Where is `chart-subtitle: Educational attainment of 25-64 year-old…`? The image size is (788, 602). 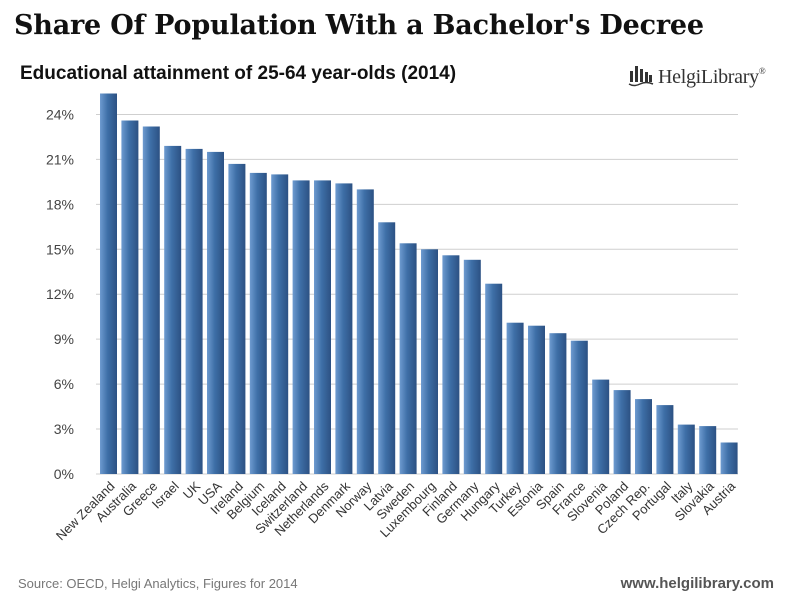 chart-subtitle: Educational attainment of 25-64 year-old… is located at coordinates (238, 73).